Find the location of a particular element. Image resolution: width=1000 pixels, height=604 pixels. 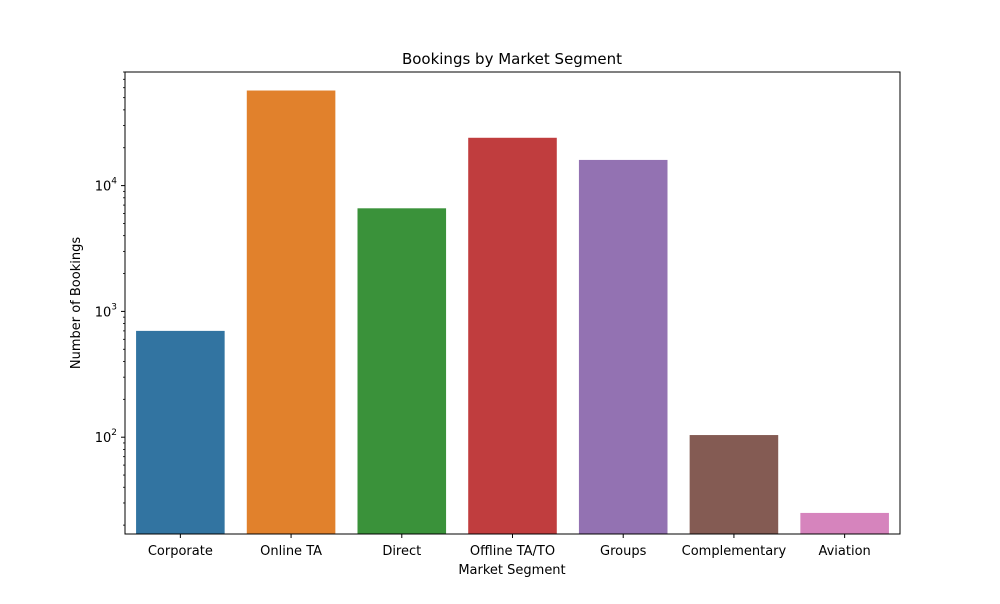

x-tick-label: Complementary is located at coordinates (734, 551).